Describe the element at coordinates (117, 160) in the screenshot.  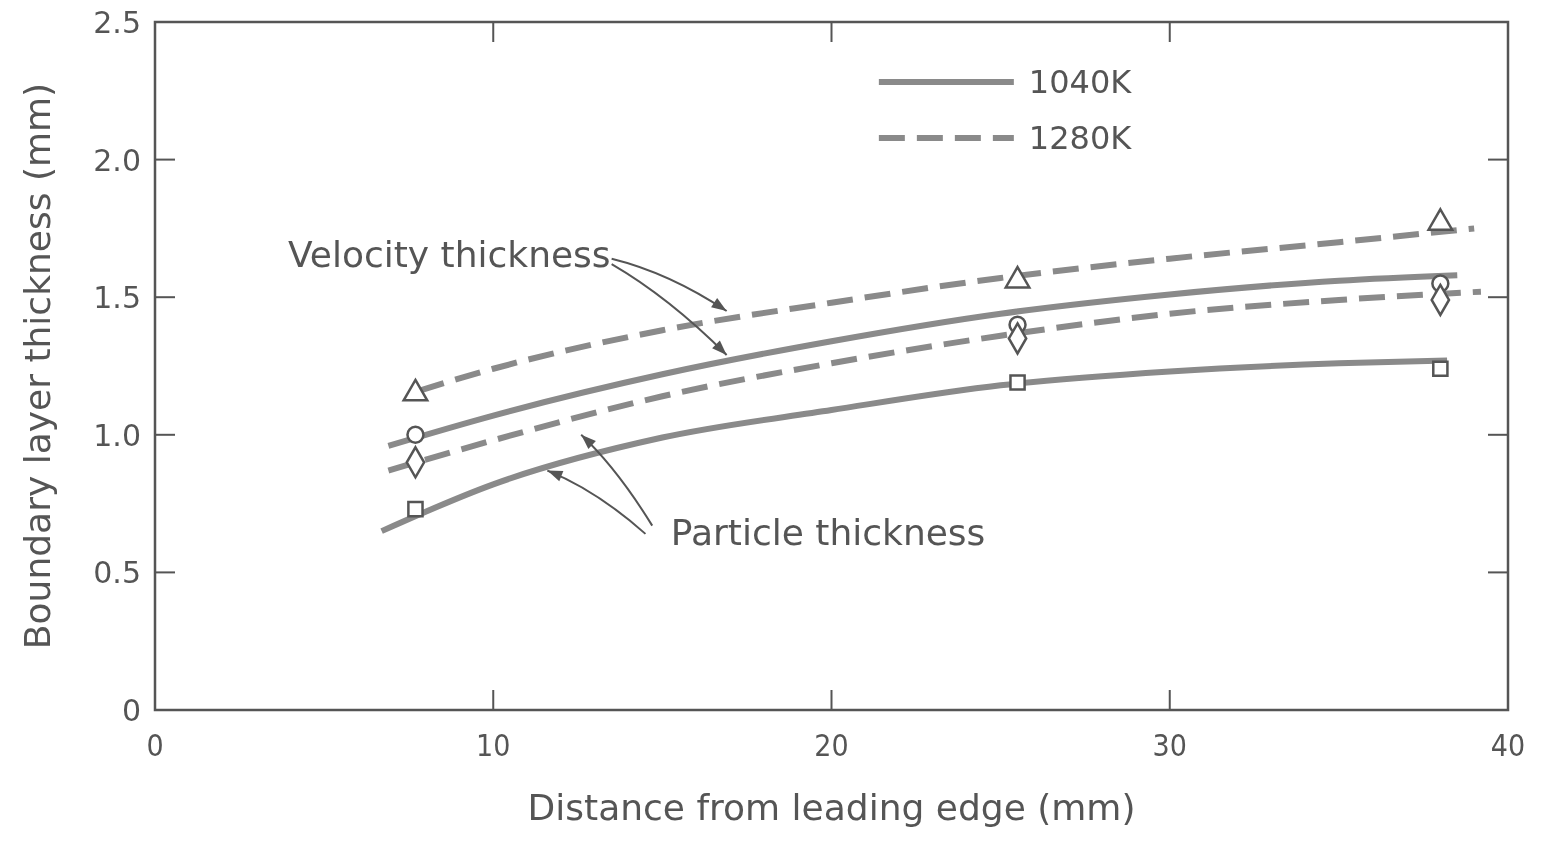
I see `y-tick-label: 2.0` at that location.